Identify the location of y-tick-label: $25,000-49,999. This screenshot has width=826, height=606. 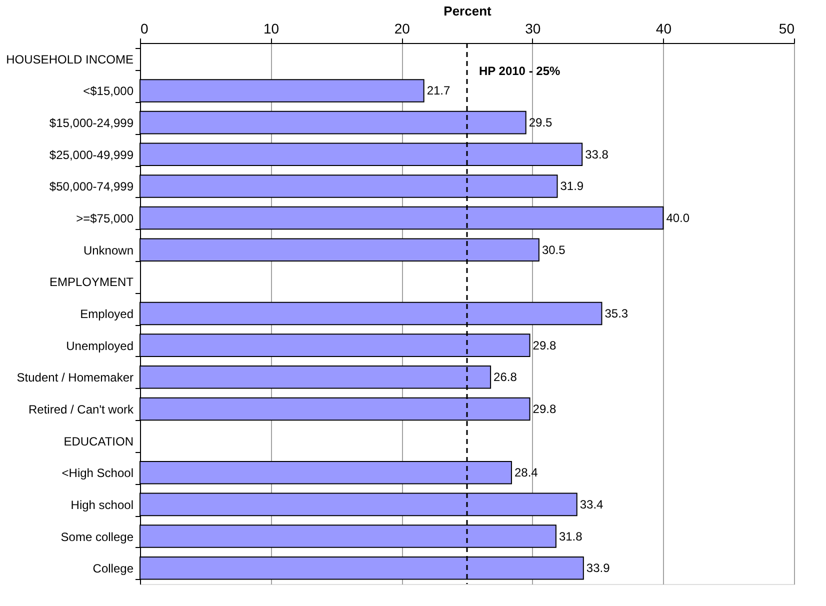
(91, 155).